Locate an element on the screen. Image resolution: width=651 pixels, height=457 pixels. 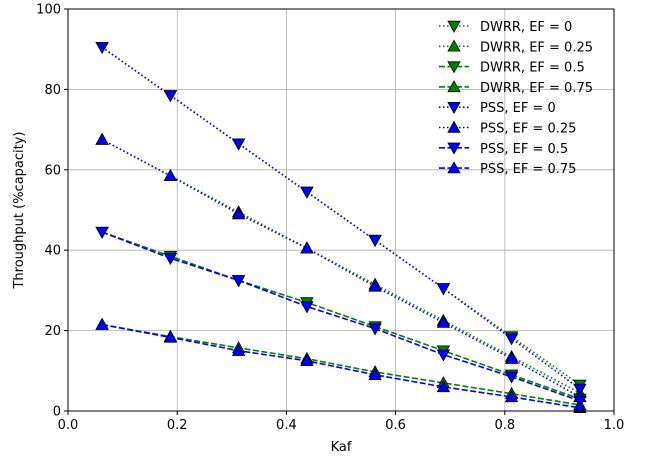
x-tick-label: 0.8 is located at coordinates (504, 425).